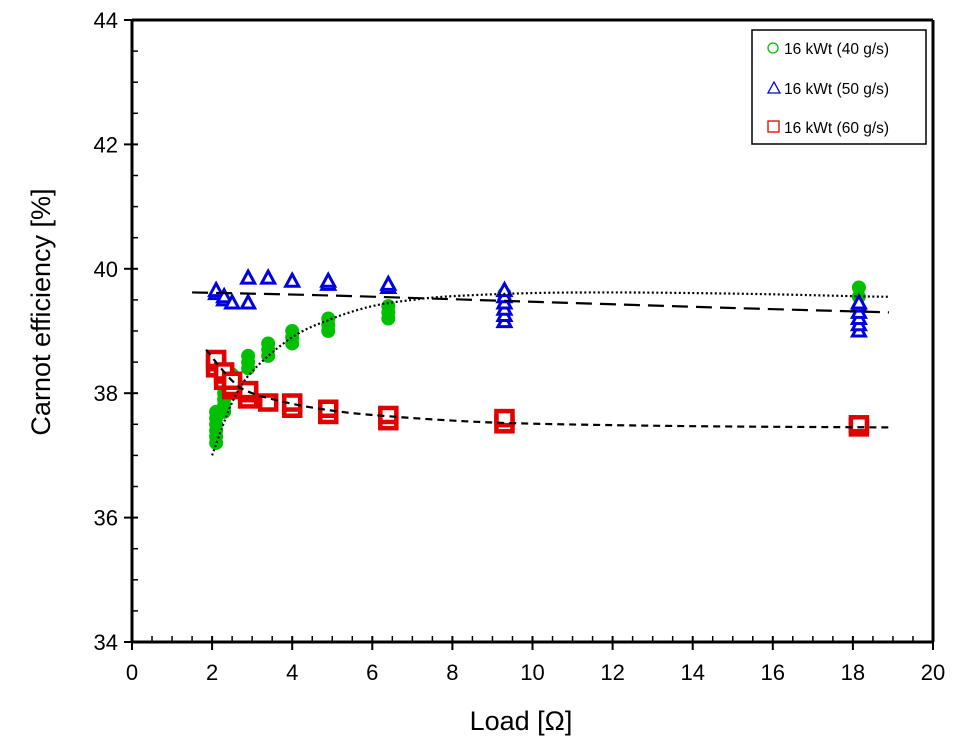 This screenshot has width=972, height=747. I want to click on y-tick-label: 40, so click(106, 269).